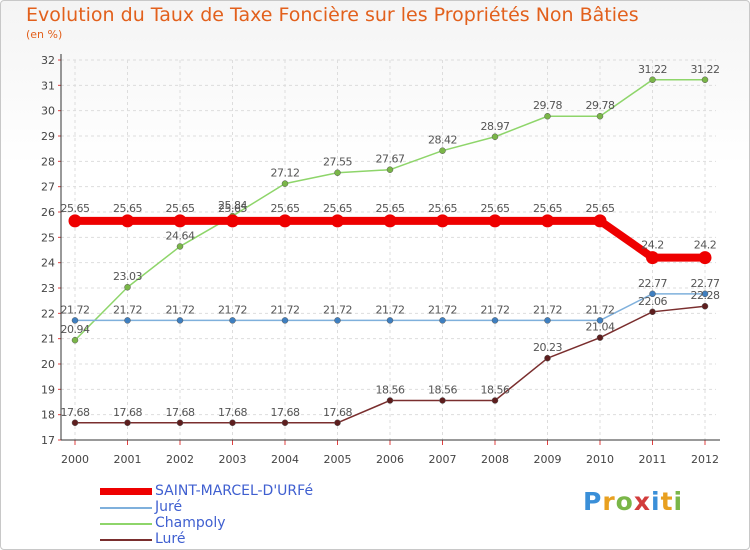  Describe the element at coordinates (126, 524) in the screenshot. I see `legend-swatch-champoly` at that location.